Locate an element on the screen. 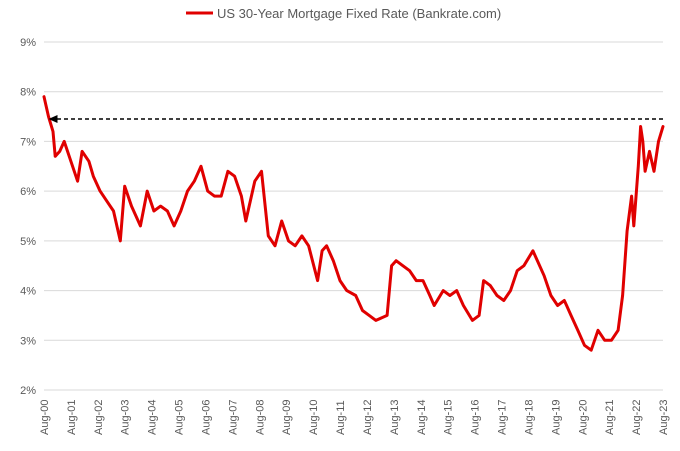 The width and height of the screenshot is (680, 451). x-tick-label: Aug-06 is located at coordinates (206, 417).